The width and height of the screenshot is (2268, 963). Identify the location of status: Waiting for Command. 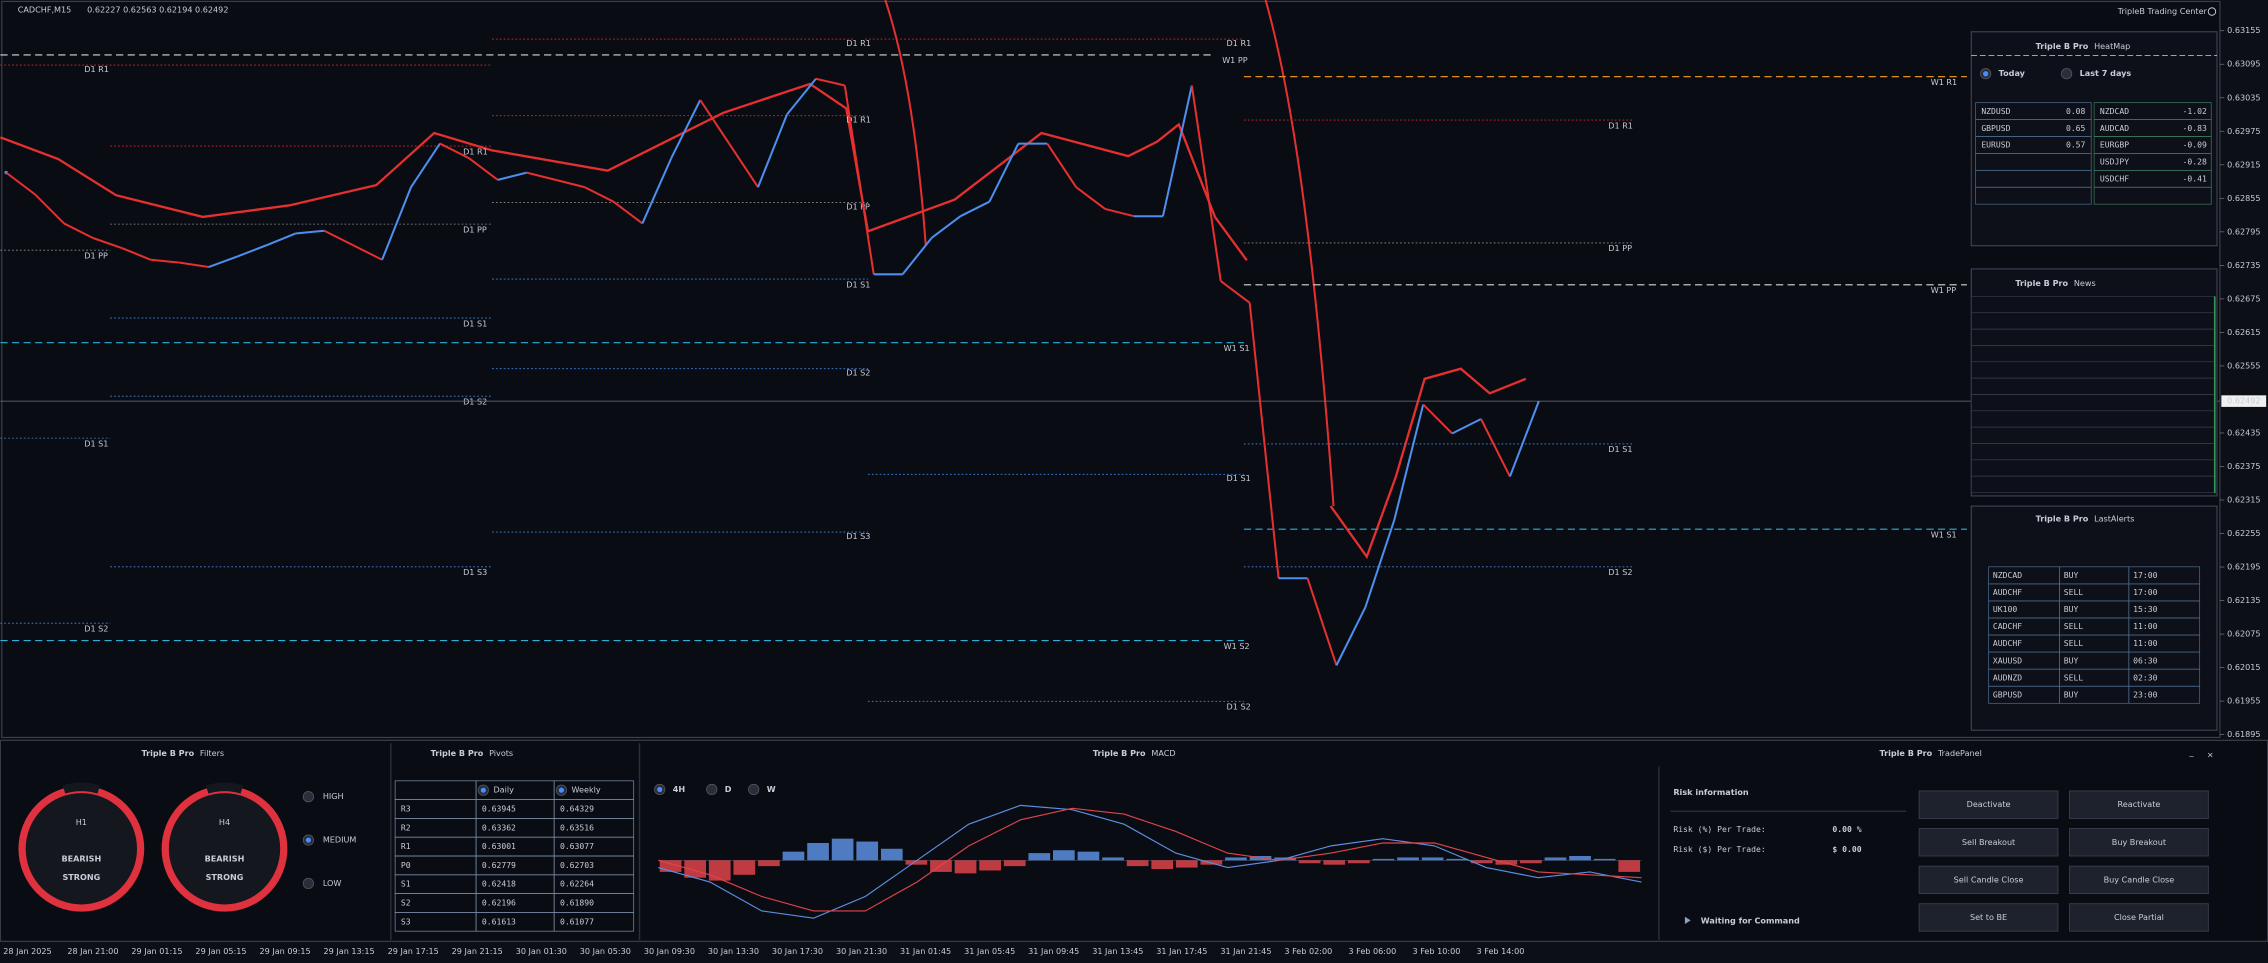
(1750, 921).